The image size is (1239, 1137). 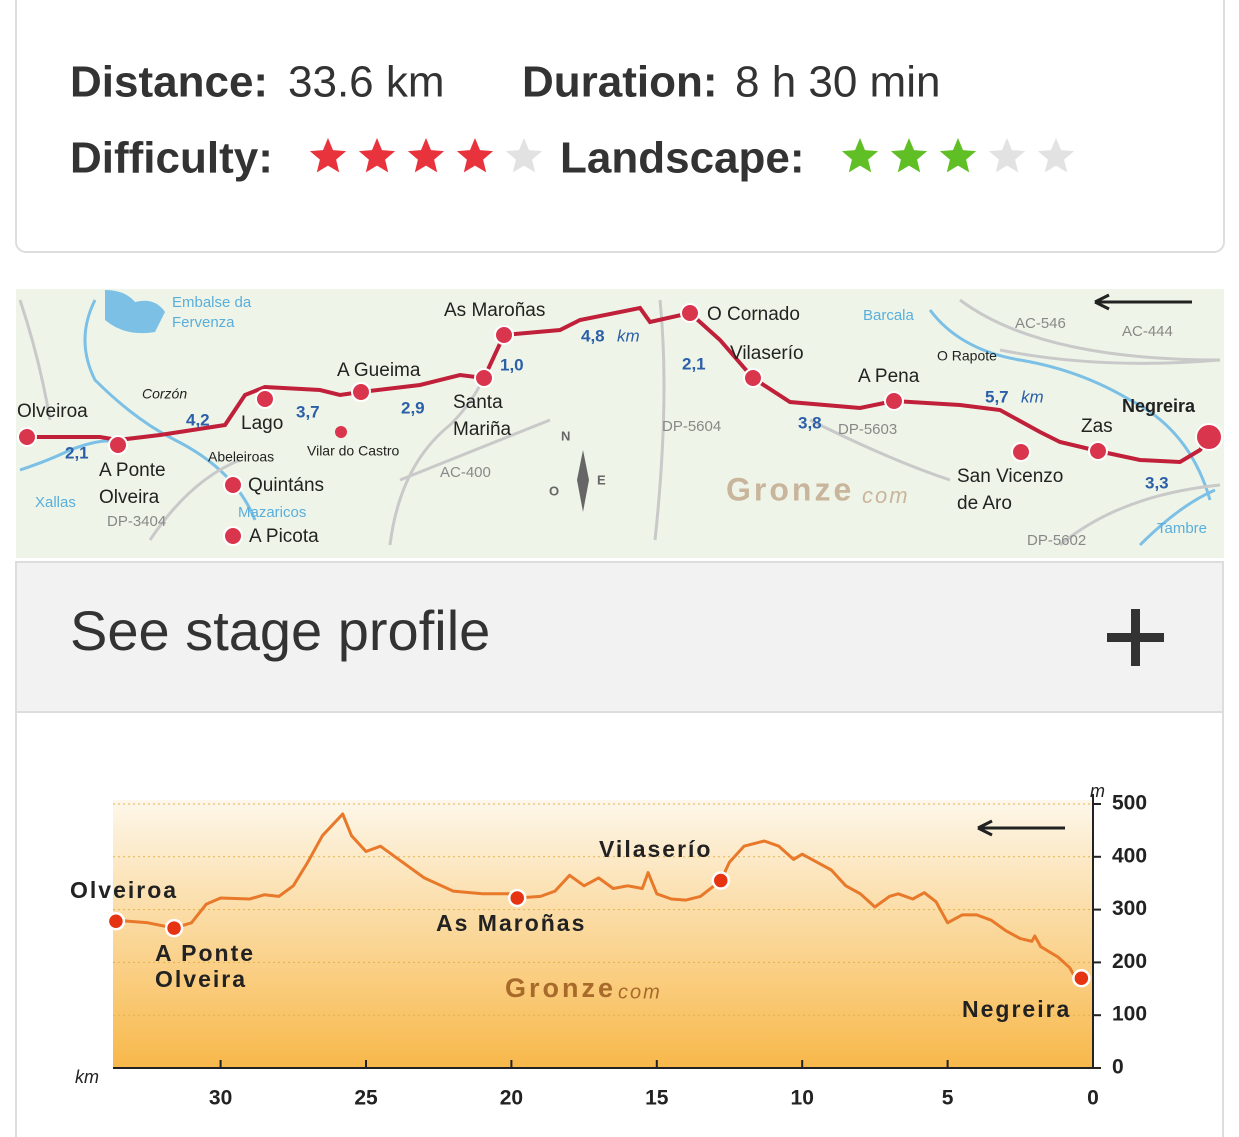 What do you see at coordinates (837, 82) in the screenshot?
I see `value: 8 h 30 min` at bounding box center [837, 82].